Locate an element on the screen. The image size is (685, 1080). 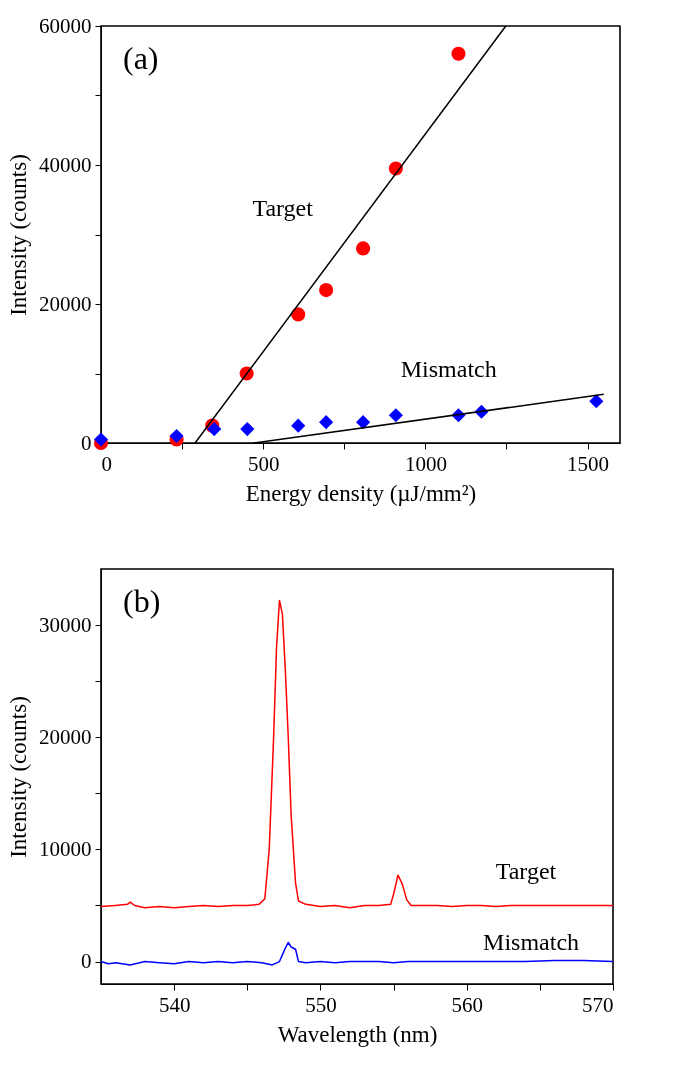
x-tick-label: 550 is located at coordinates (321, 1004).